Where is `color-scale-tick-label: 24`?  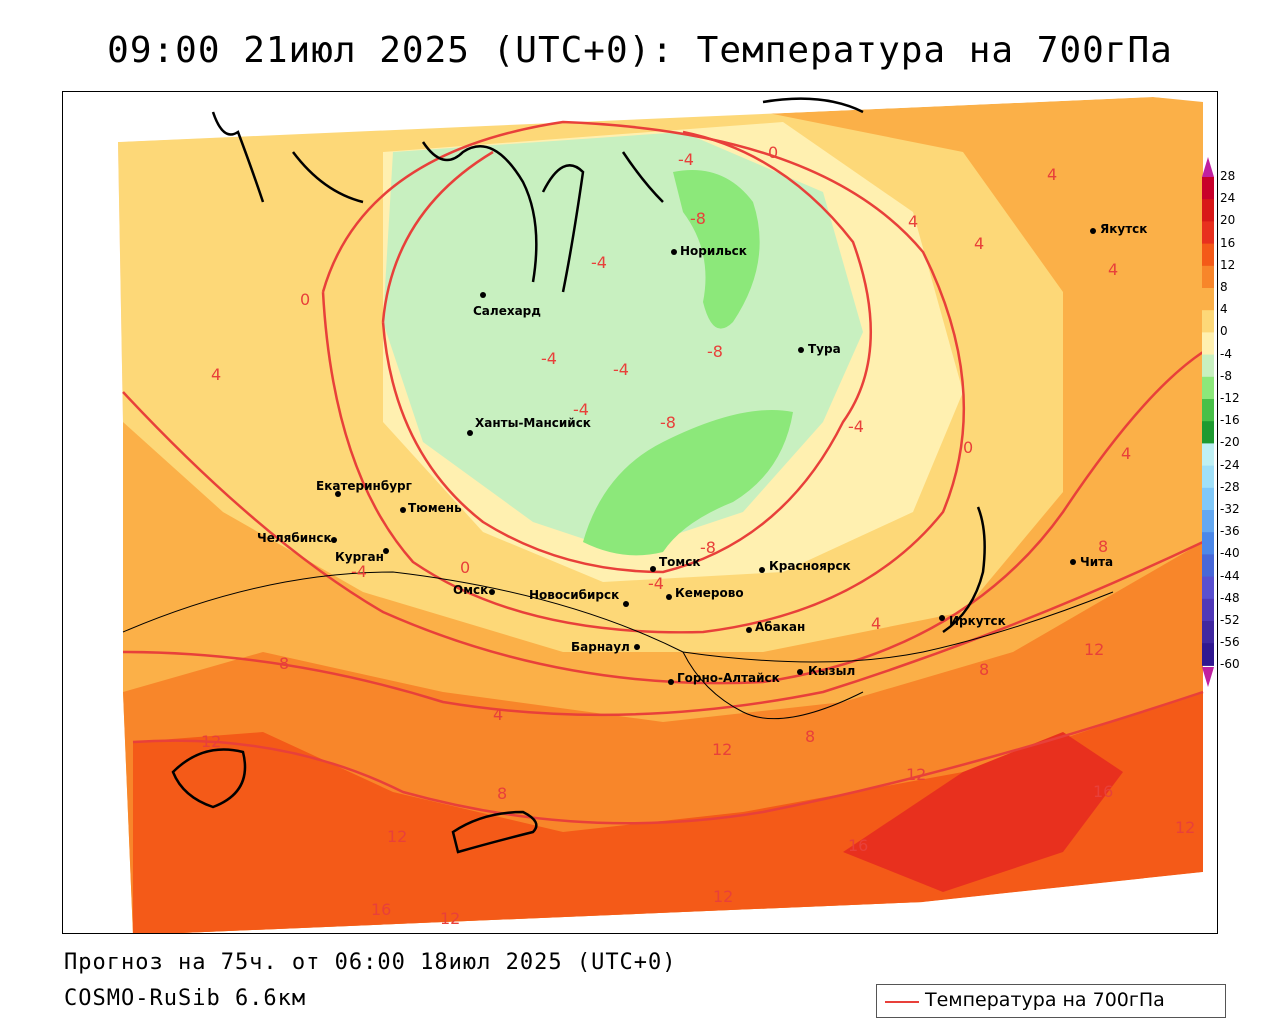 color-scale-tick-label: 24 is located at coordinates (1228, 198).